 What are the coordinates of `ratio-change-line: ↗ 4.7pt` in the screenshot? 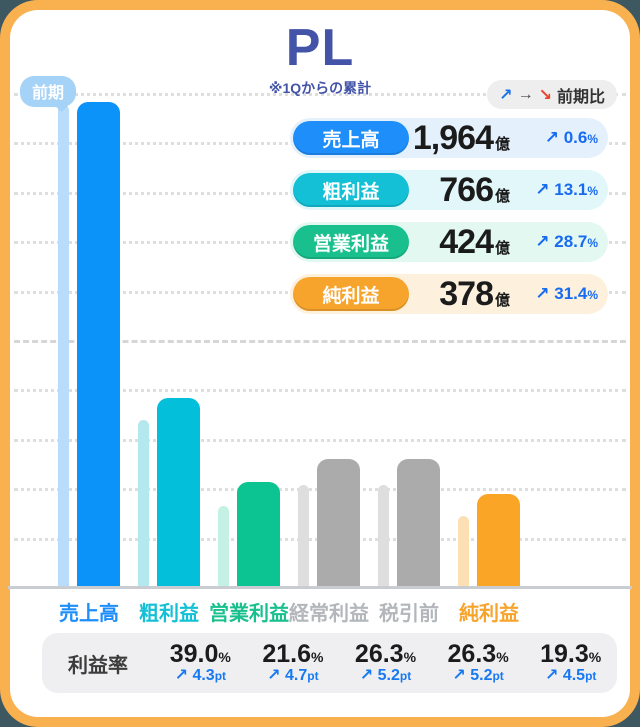 It's located at (293, 675).